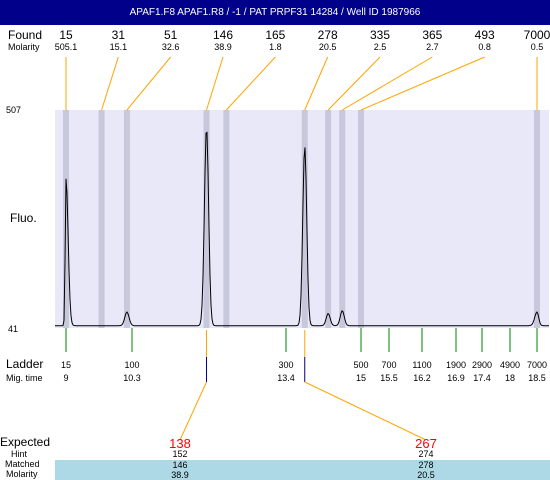 The width and height of the screenshot is (550, 480). Describe the element at coordinates (223, 35) in the screenshot. I see `found-size-label: 146` at that location.